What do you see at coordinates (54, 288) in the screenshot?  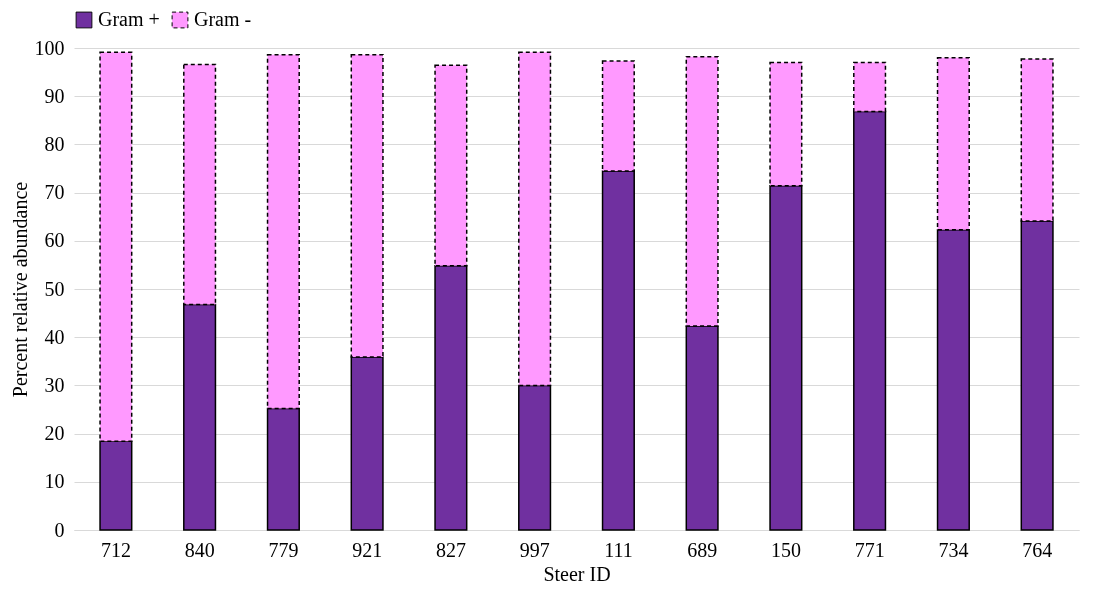 I see `y-tick-label: 50` at bounding box center [54, 288].